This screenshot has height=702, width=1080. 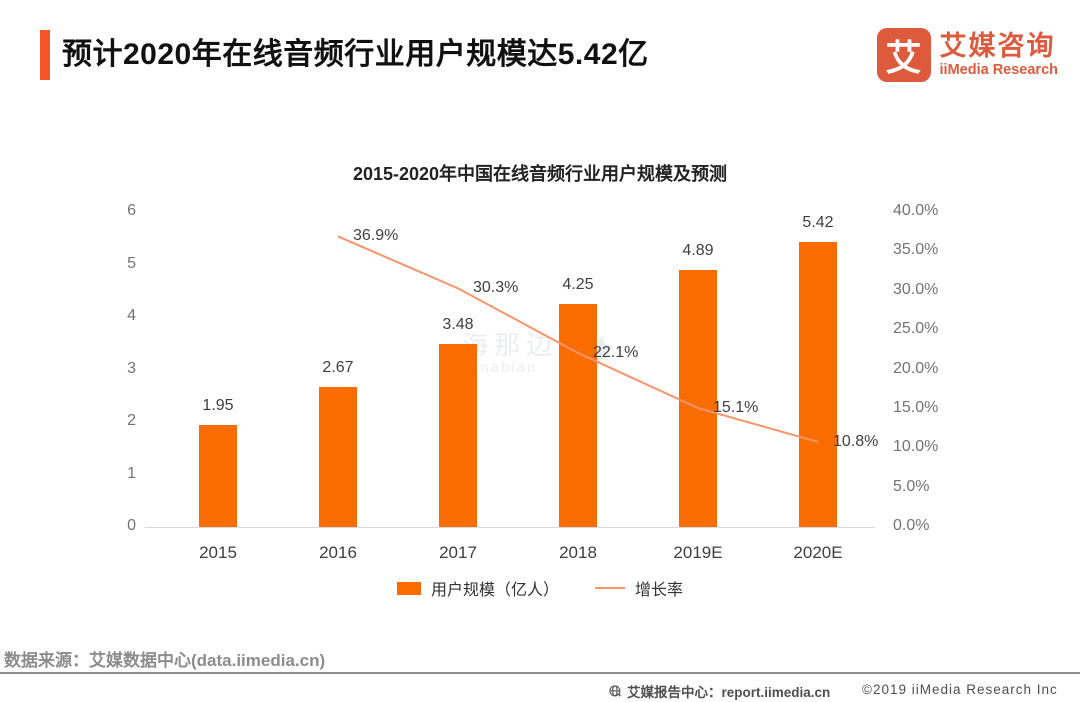 I want to click on y-axis-right-tick: 5.0%, so click(x=911, y=486).